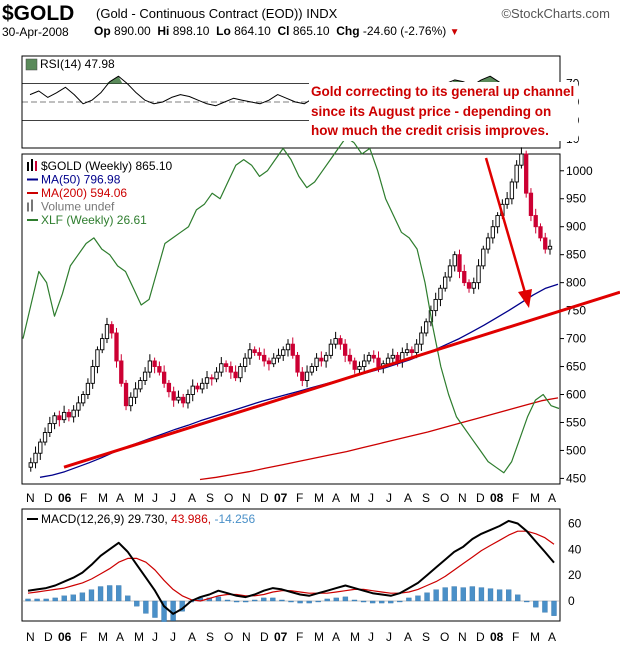 This screenshot has height=650, width=620. I want to click on rsi-legend-swatch, so click(31, 64).